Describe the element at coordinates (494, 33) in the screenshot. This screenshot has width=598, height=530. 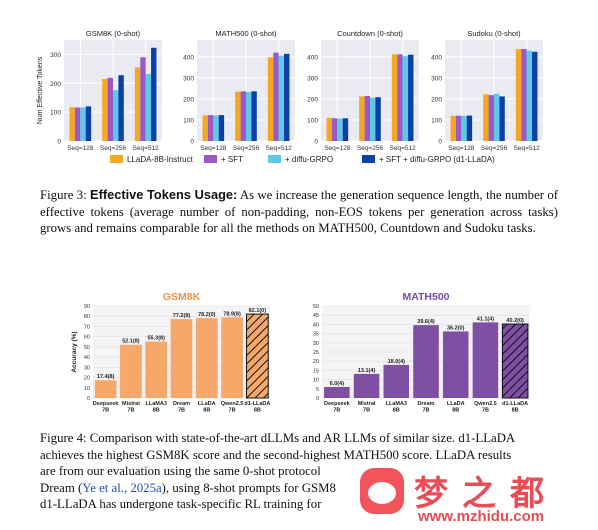
I see `chart-title: Sudoku (0-shot)` at that location.